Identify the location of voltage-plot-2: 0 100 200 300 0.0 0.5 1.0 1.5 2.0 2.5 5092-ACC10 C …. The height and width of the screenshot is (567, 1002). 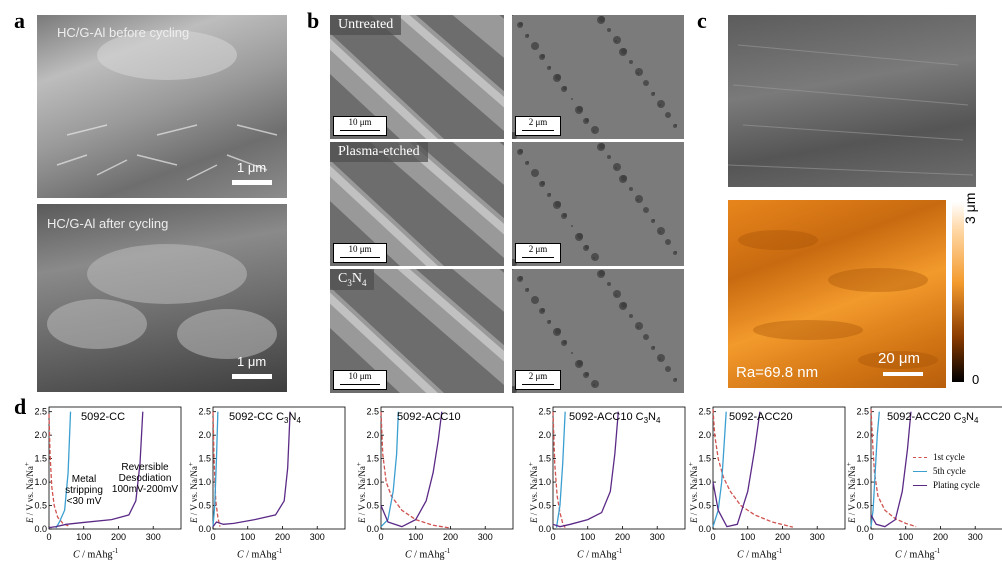
(438, 485).